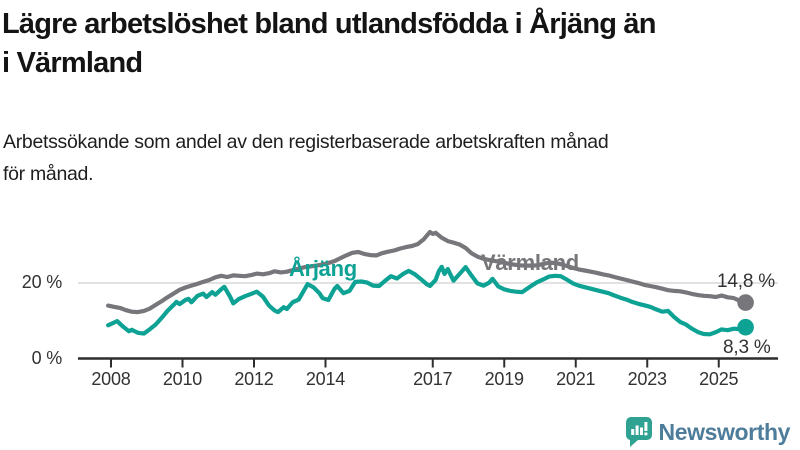  Describe the element at coordinates (182, 379) in the screenshot. I see `x-axis-label: 2010` at that location.